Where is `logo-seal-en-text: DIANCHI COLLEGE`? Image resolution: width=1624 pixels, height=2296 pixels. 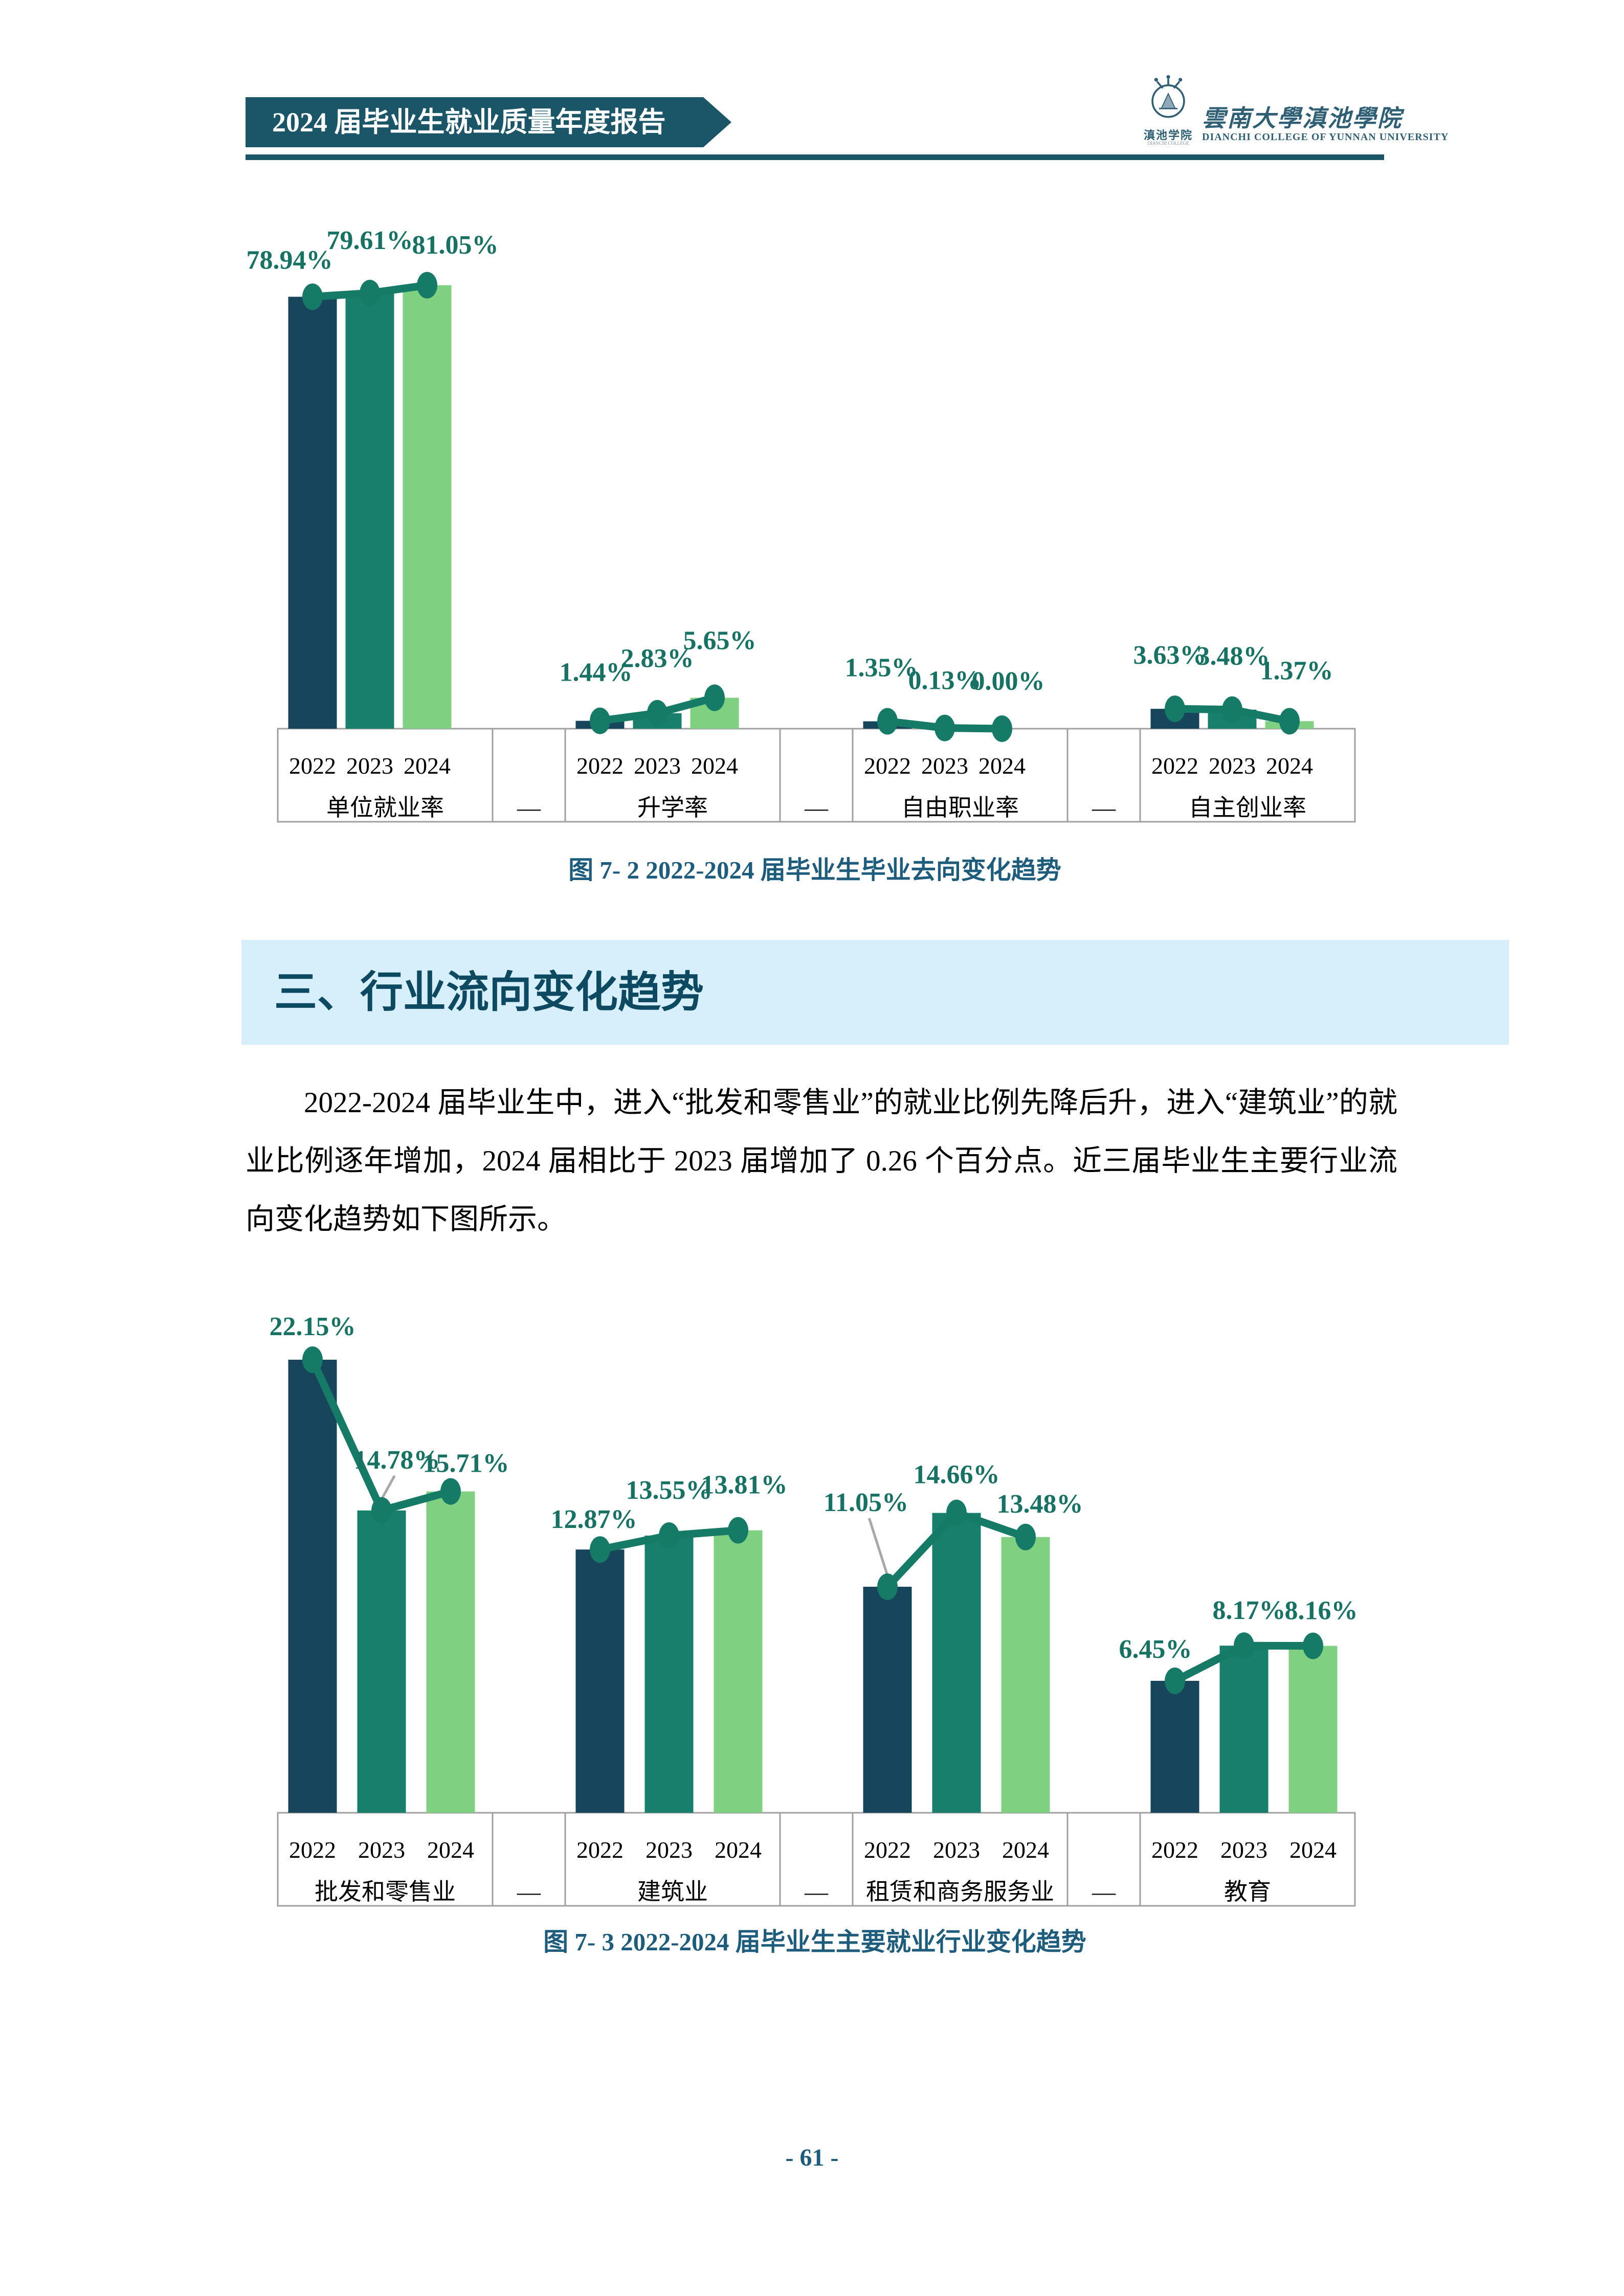
logo-seal-en-text: DIANCHI COLLEGE is located at coordinates (1168, 143).